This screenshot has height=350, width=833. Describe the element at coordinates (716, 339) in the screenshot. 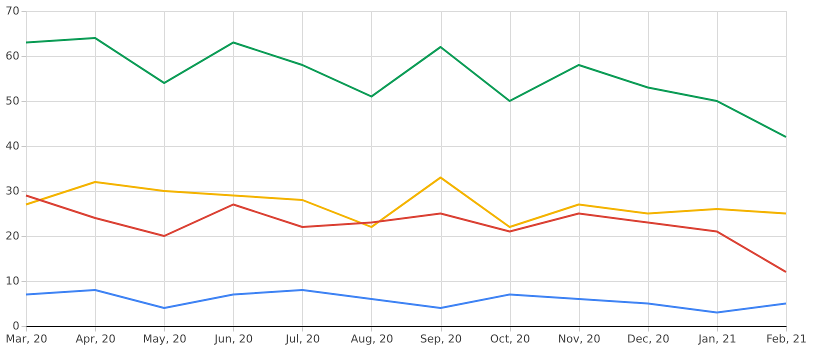

I see `x-tick-label: Jan, 21` at that location.